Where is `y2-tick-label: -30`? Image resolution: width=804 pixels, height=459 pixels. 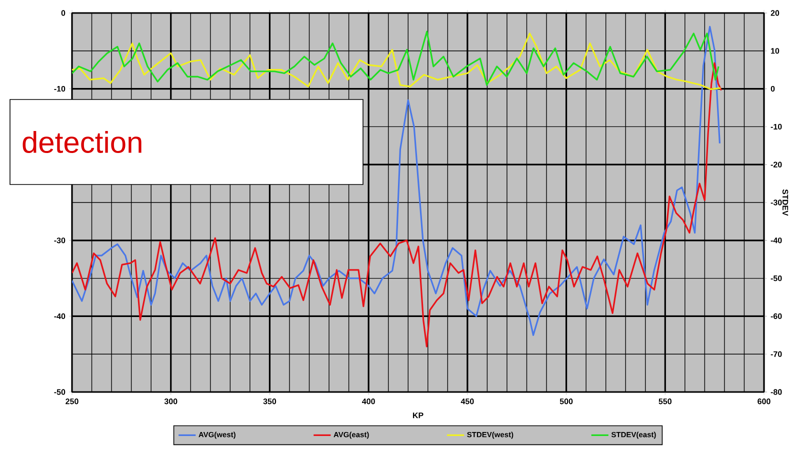
y2-tick-label: -30 is located at coordinates (776, 203).